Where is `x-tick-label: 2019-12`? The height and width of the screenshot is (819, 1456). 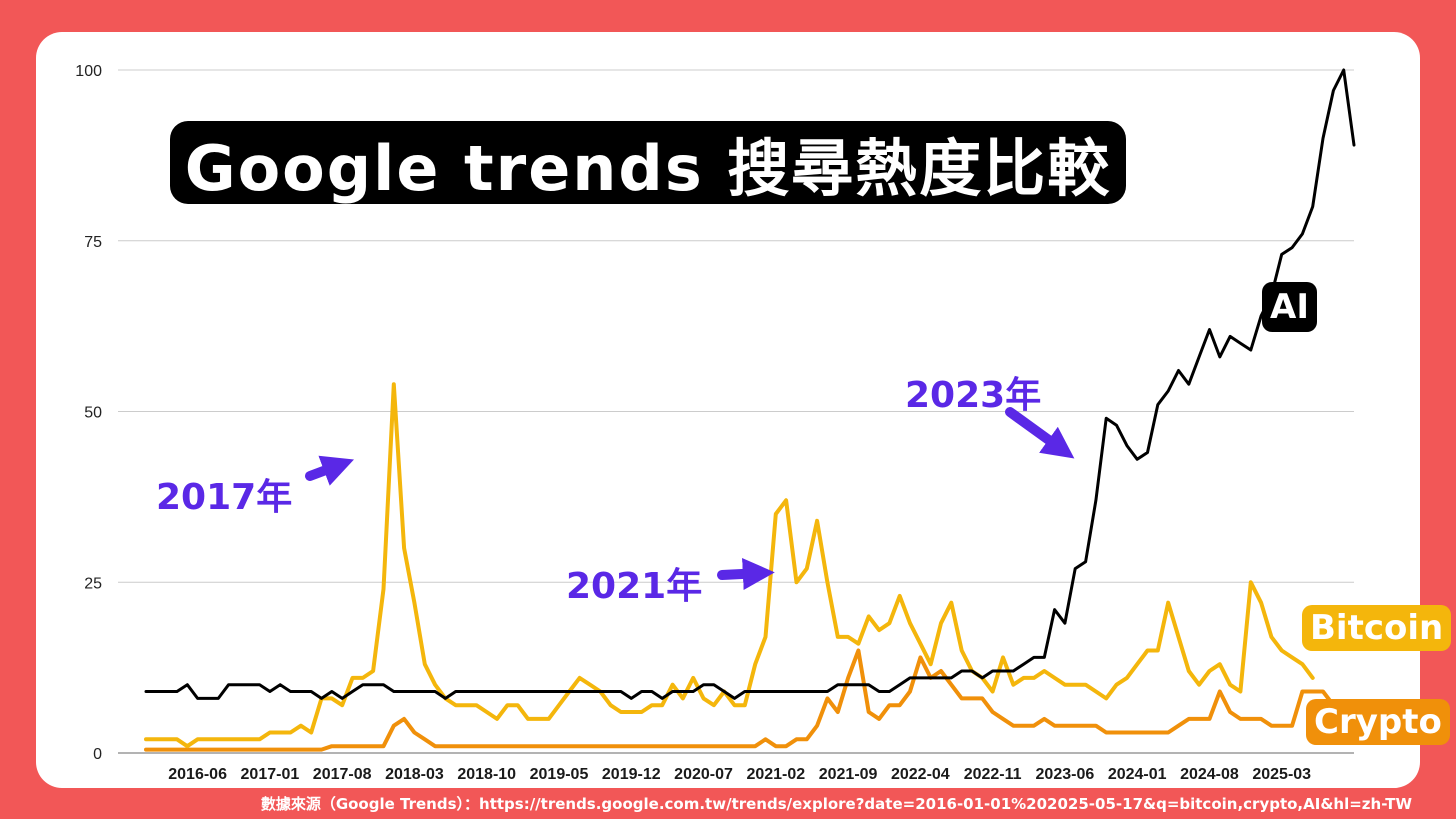 x-tick-label: 2019-12 is located at coordinates (631, 774).